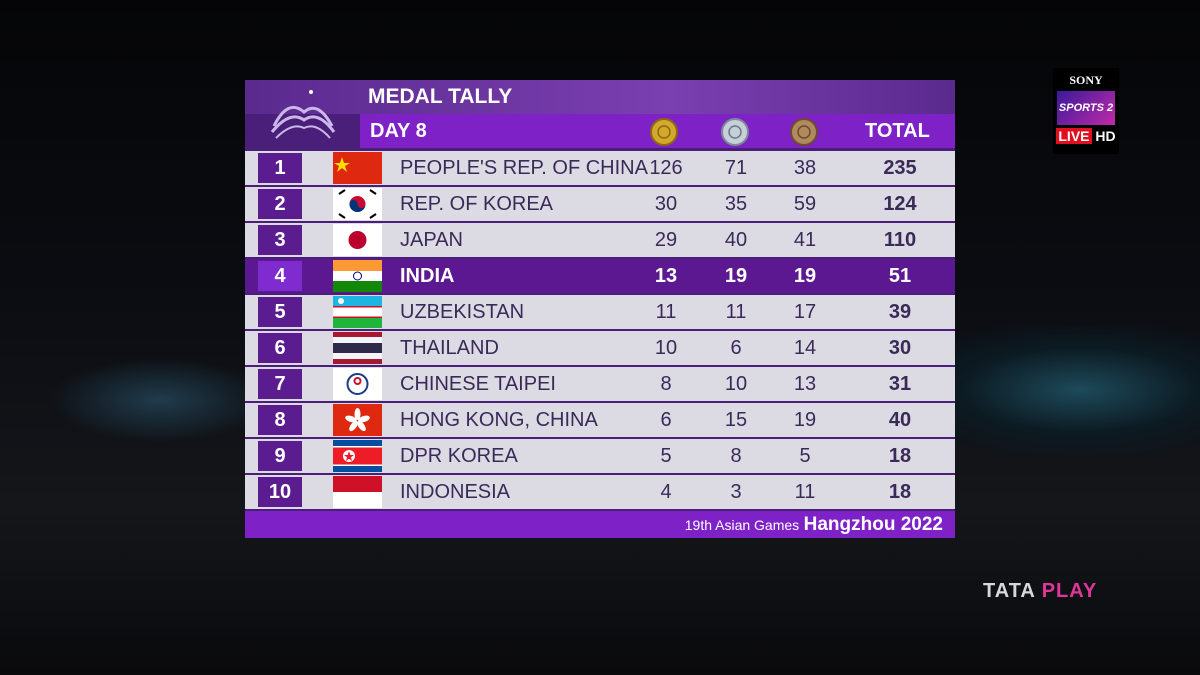 The height and width of the screenshot is (675, 1200). I want to click on country: HONG KONG, CHINA, so click(499, 420).